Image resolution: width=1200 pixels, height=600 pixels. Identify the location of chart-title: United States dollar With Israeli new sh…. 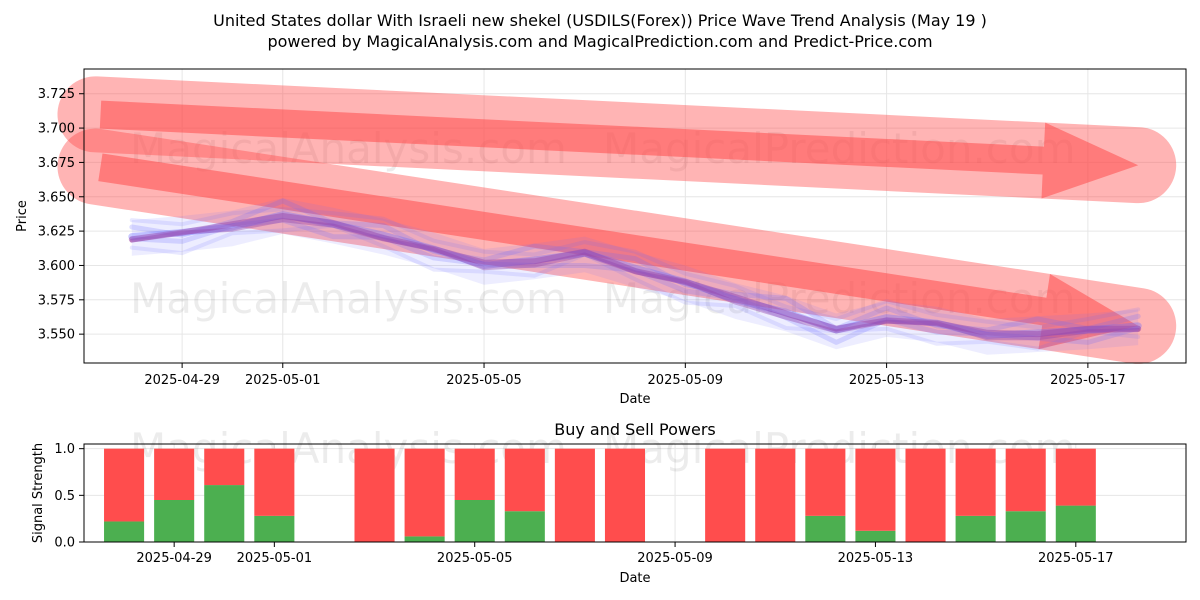
(600, 20).